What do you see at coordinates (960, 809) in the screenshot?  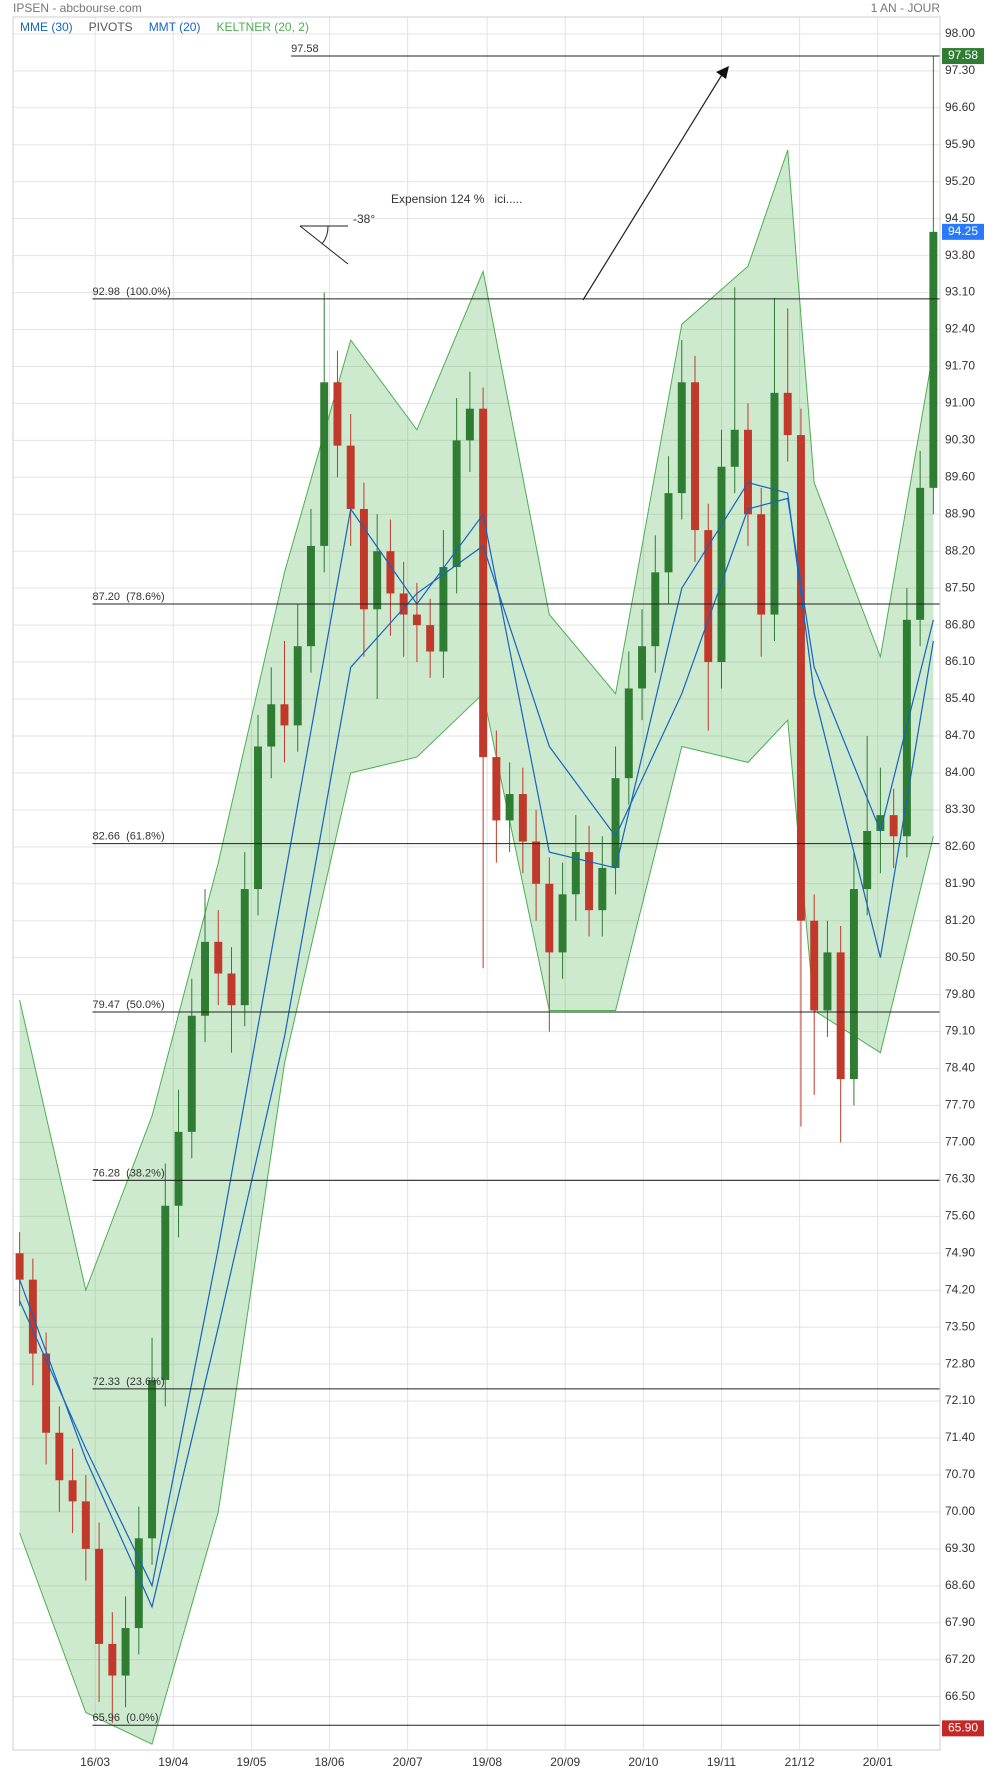 I see `y-tick-label: 83.30` at bounding box center [960, 809].